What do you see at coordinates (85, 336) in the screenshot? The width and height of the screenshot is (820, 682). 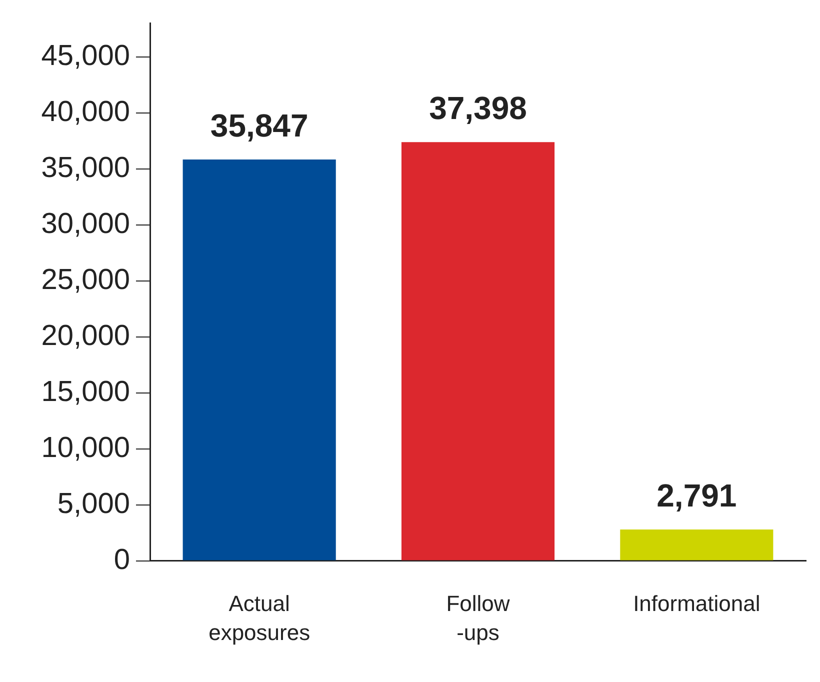 I see `y-tick-label: 20,000` at bounding box center [85, 336].